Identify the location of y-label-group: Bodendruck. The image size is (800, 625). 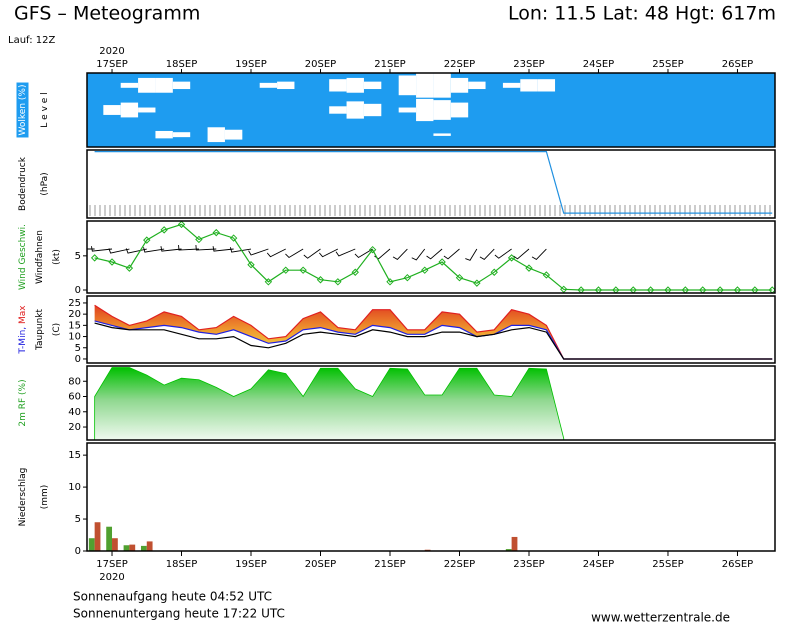
(23, 183).